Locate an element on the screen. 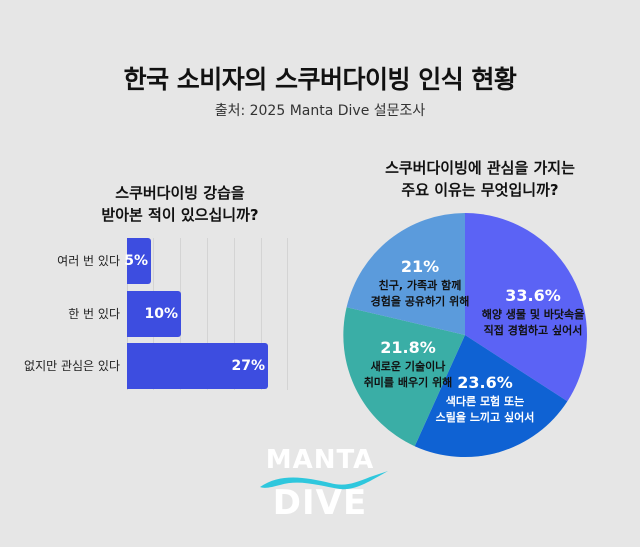 This screenshot has height=547, width=640. pie-chart-title: 스쿠버다이빙에 관심을 가지는 주요 이유는 무엇입니까? is located at coordinates (480, 179).